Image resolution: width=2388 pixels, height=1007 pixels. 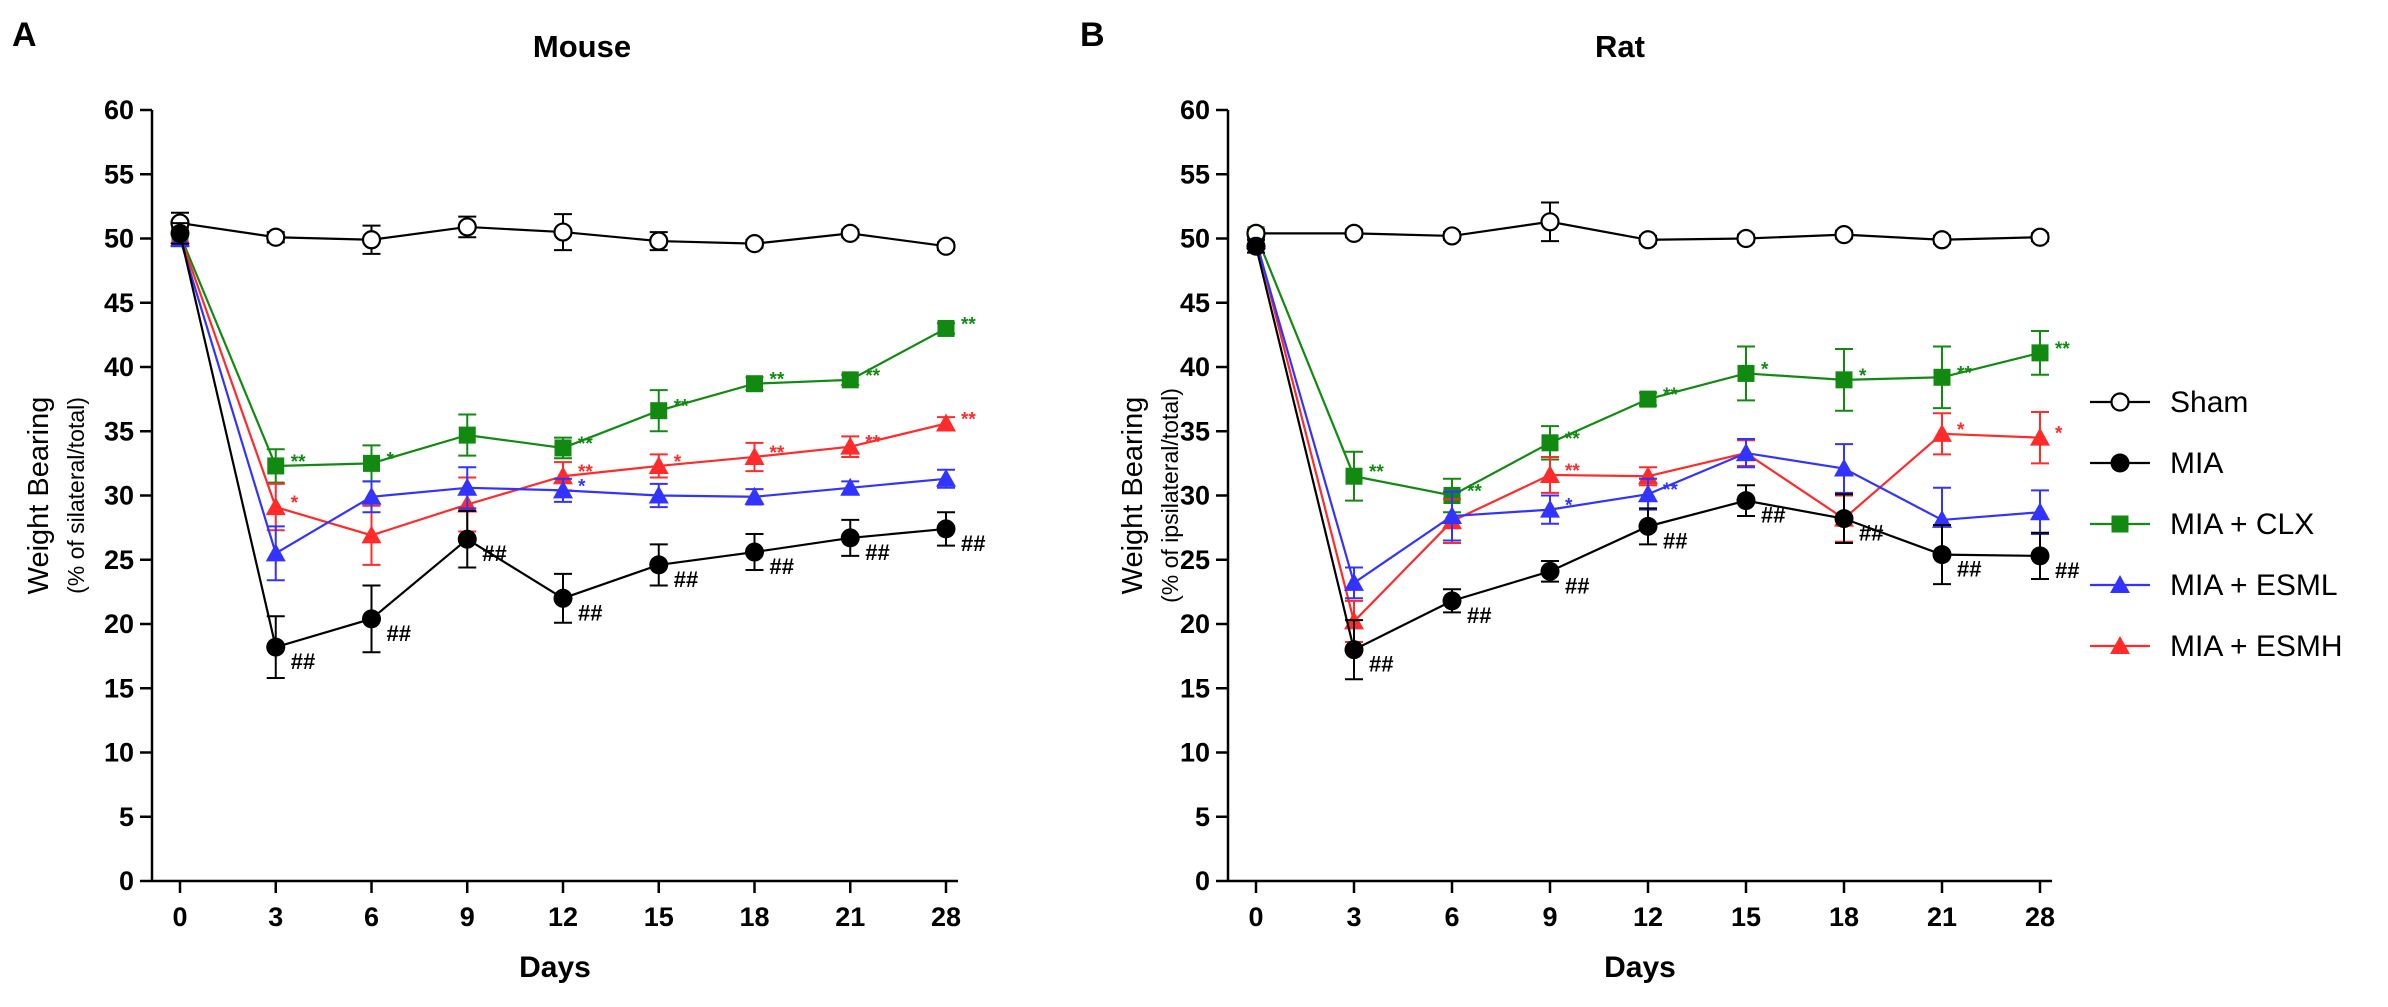 I want to click on y-tick-label: 60, so click(x=1195, y=110).